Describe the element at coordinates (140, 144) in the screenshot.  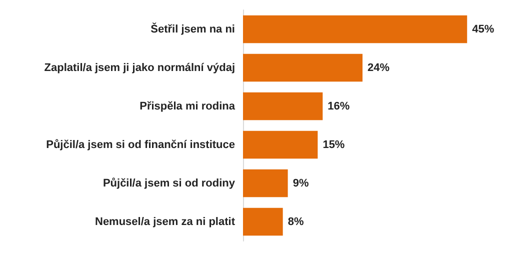
I see `y-tick-label: Půjčil/a jsem si od finanční instituce` at that location.